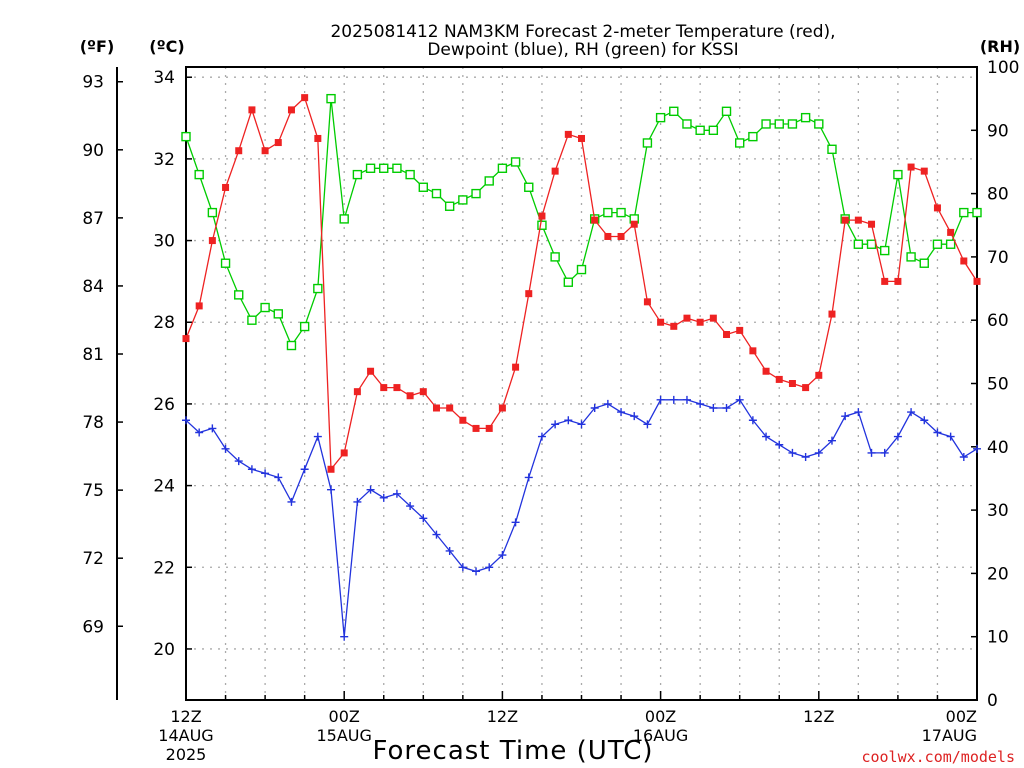  I want to click on tick-label-rh: 80, so click(998, 195).